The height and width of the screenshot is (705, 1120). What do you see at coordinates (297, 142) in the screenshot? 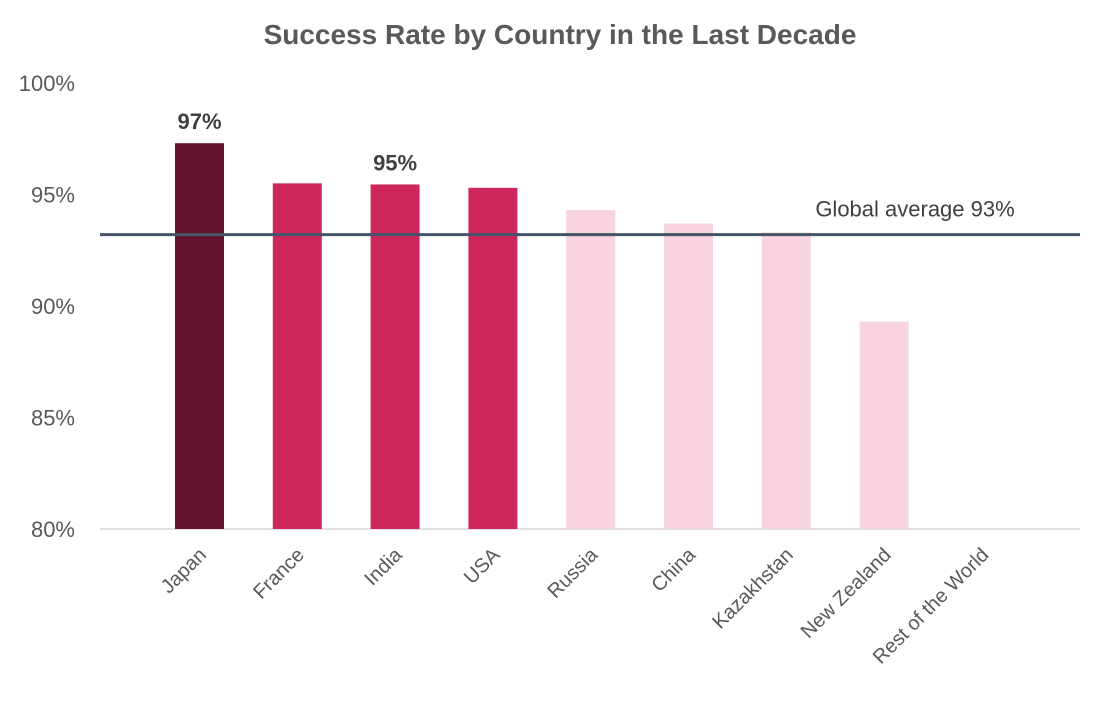
I see `data-labels: 97% 95%` at bounding box center [297, 142].